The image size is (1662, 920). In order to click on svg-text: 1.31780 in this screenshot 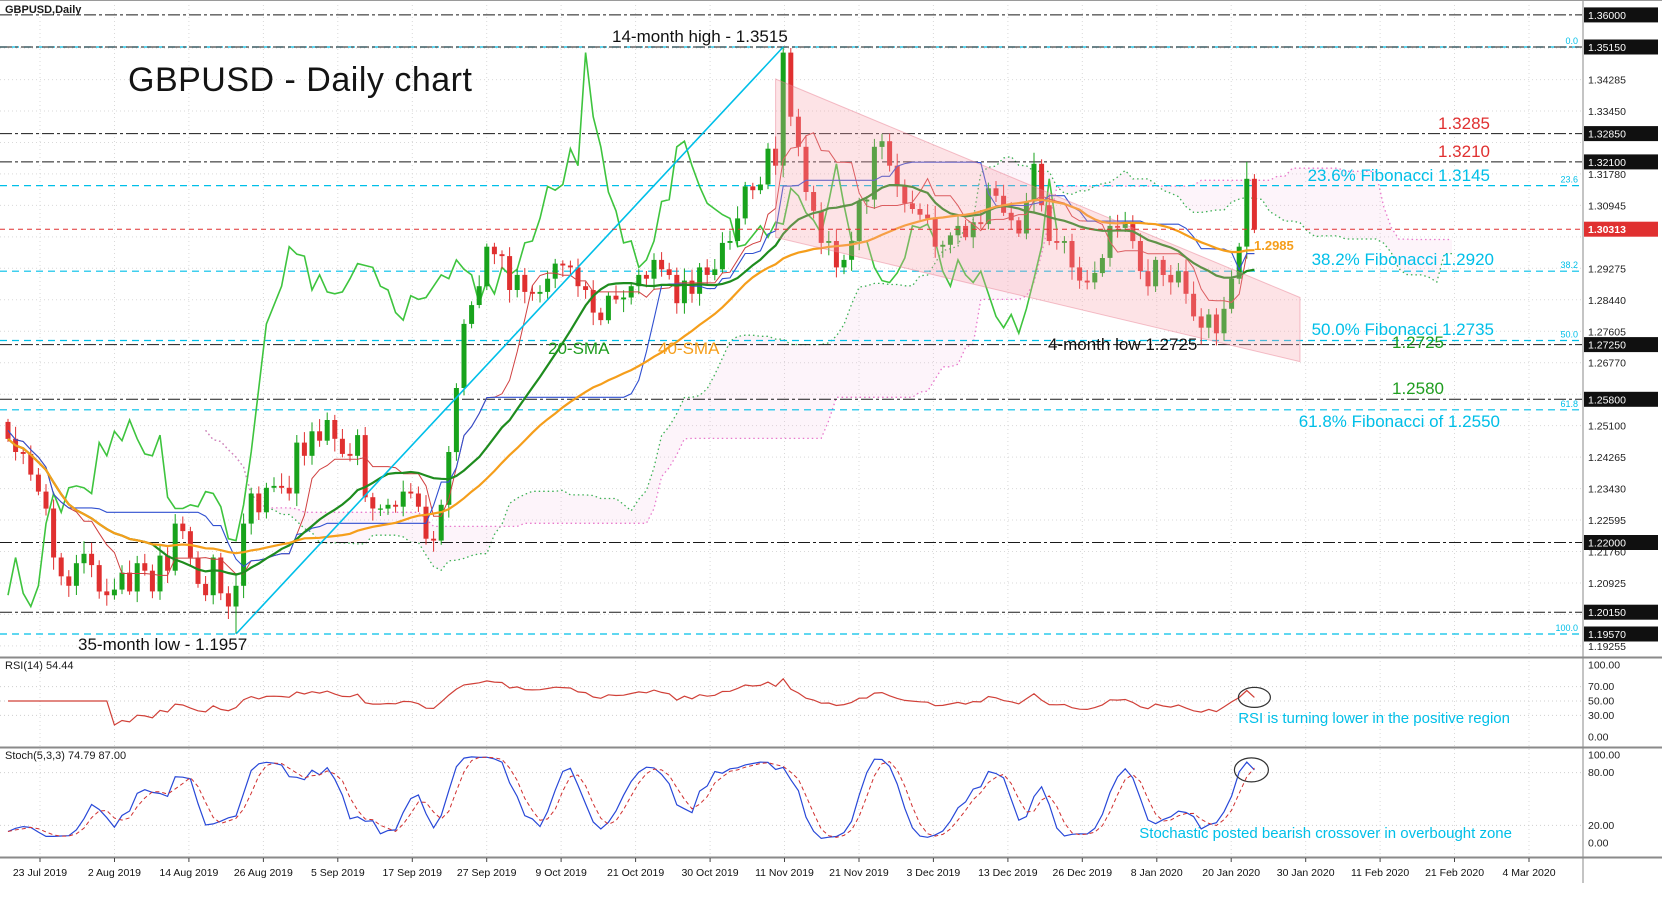, I will do `click(1607, 175)`.